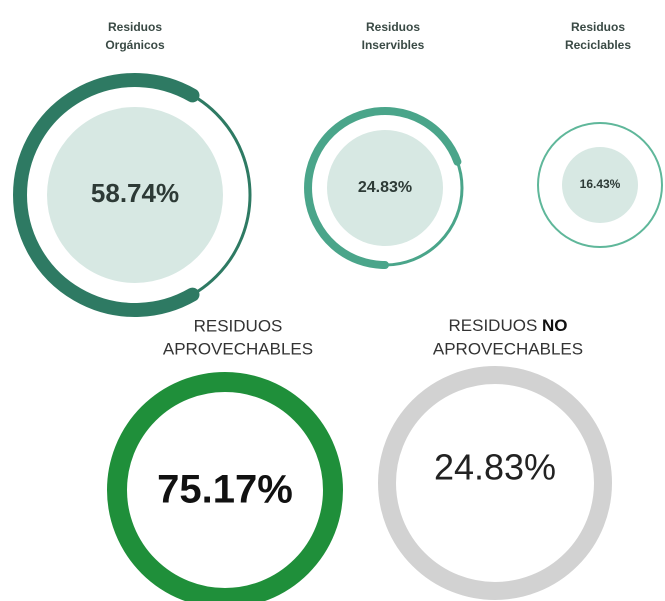  I want to click on label: RESIDUOS NO, so click(507, 325).